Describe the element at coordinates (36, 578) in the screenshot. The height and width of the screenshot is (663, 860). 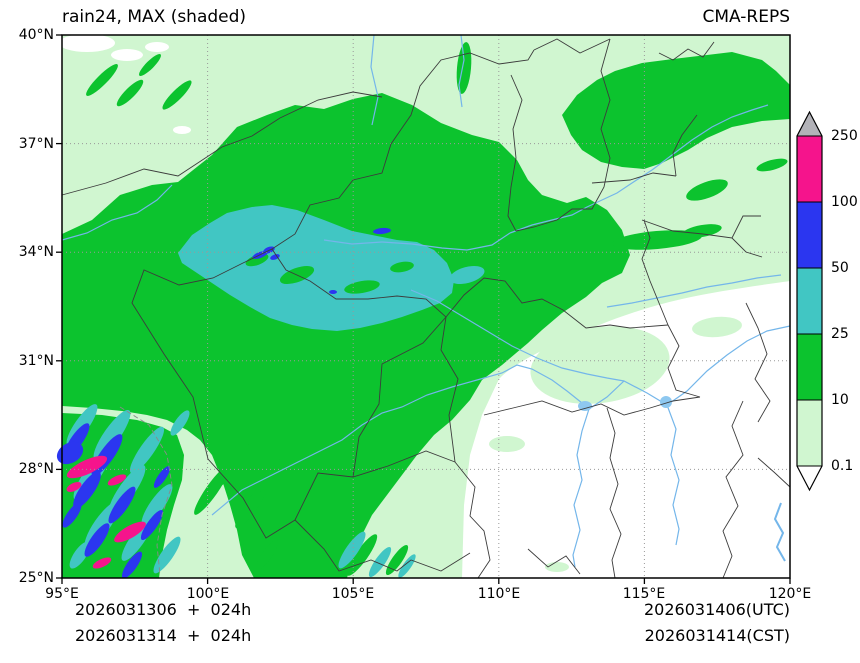
I see `y-tick-label-25n: 25°N` at that location.